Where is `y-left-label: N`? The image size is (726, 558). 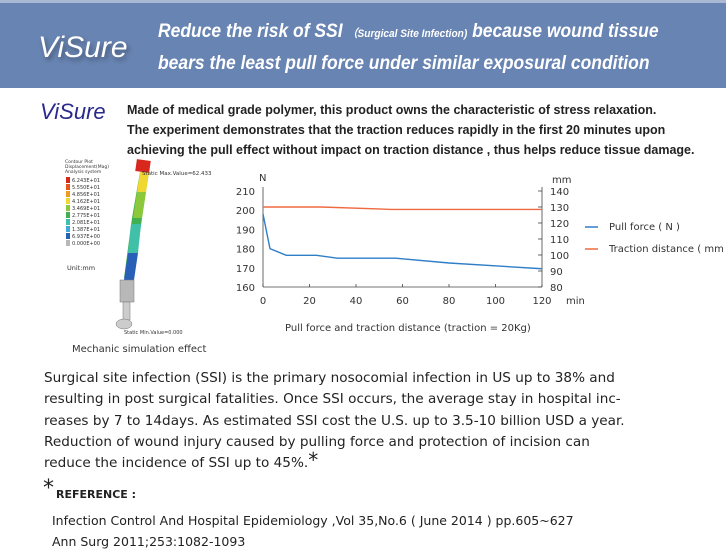 y-left-label: N is located at coordinates (262, 178).